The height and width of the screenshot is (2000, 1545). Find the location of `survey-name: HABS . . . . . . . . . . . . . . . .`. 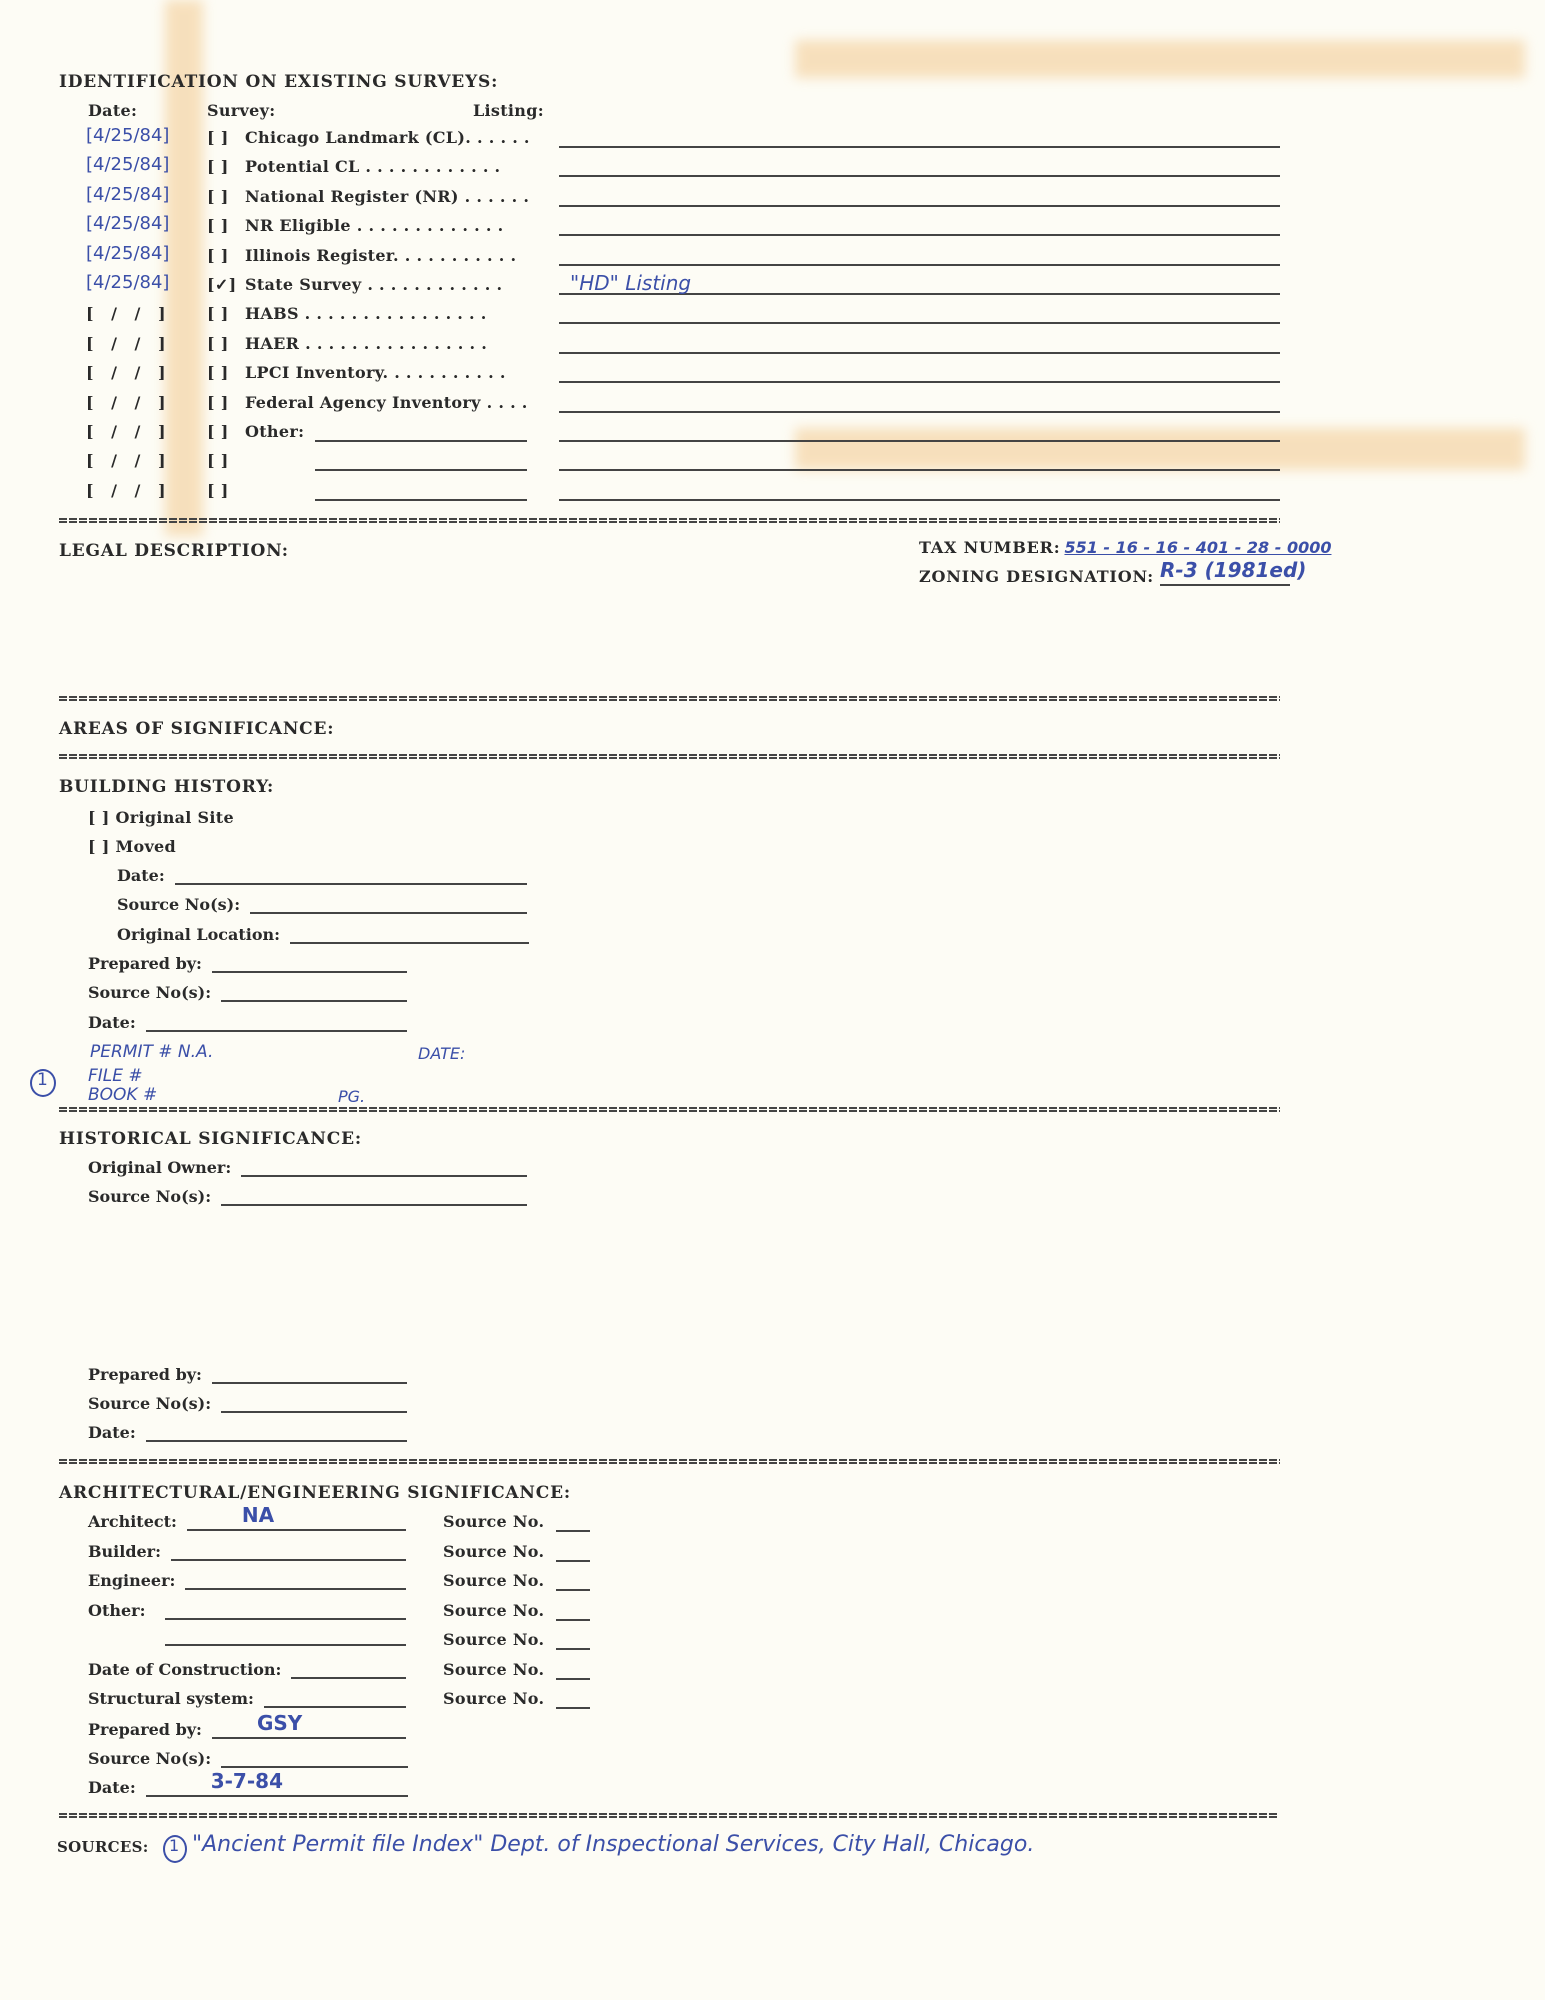

survey-name: HABS . . . . . . . . . . . . . . . . is located at coordinates (366, 314).